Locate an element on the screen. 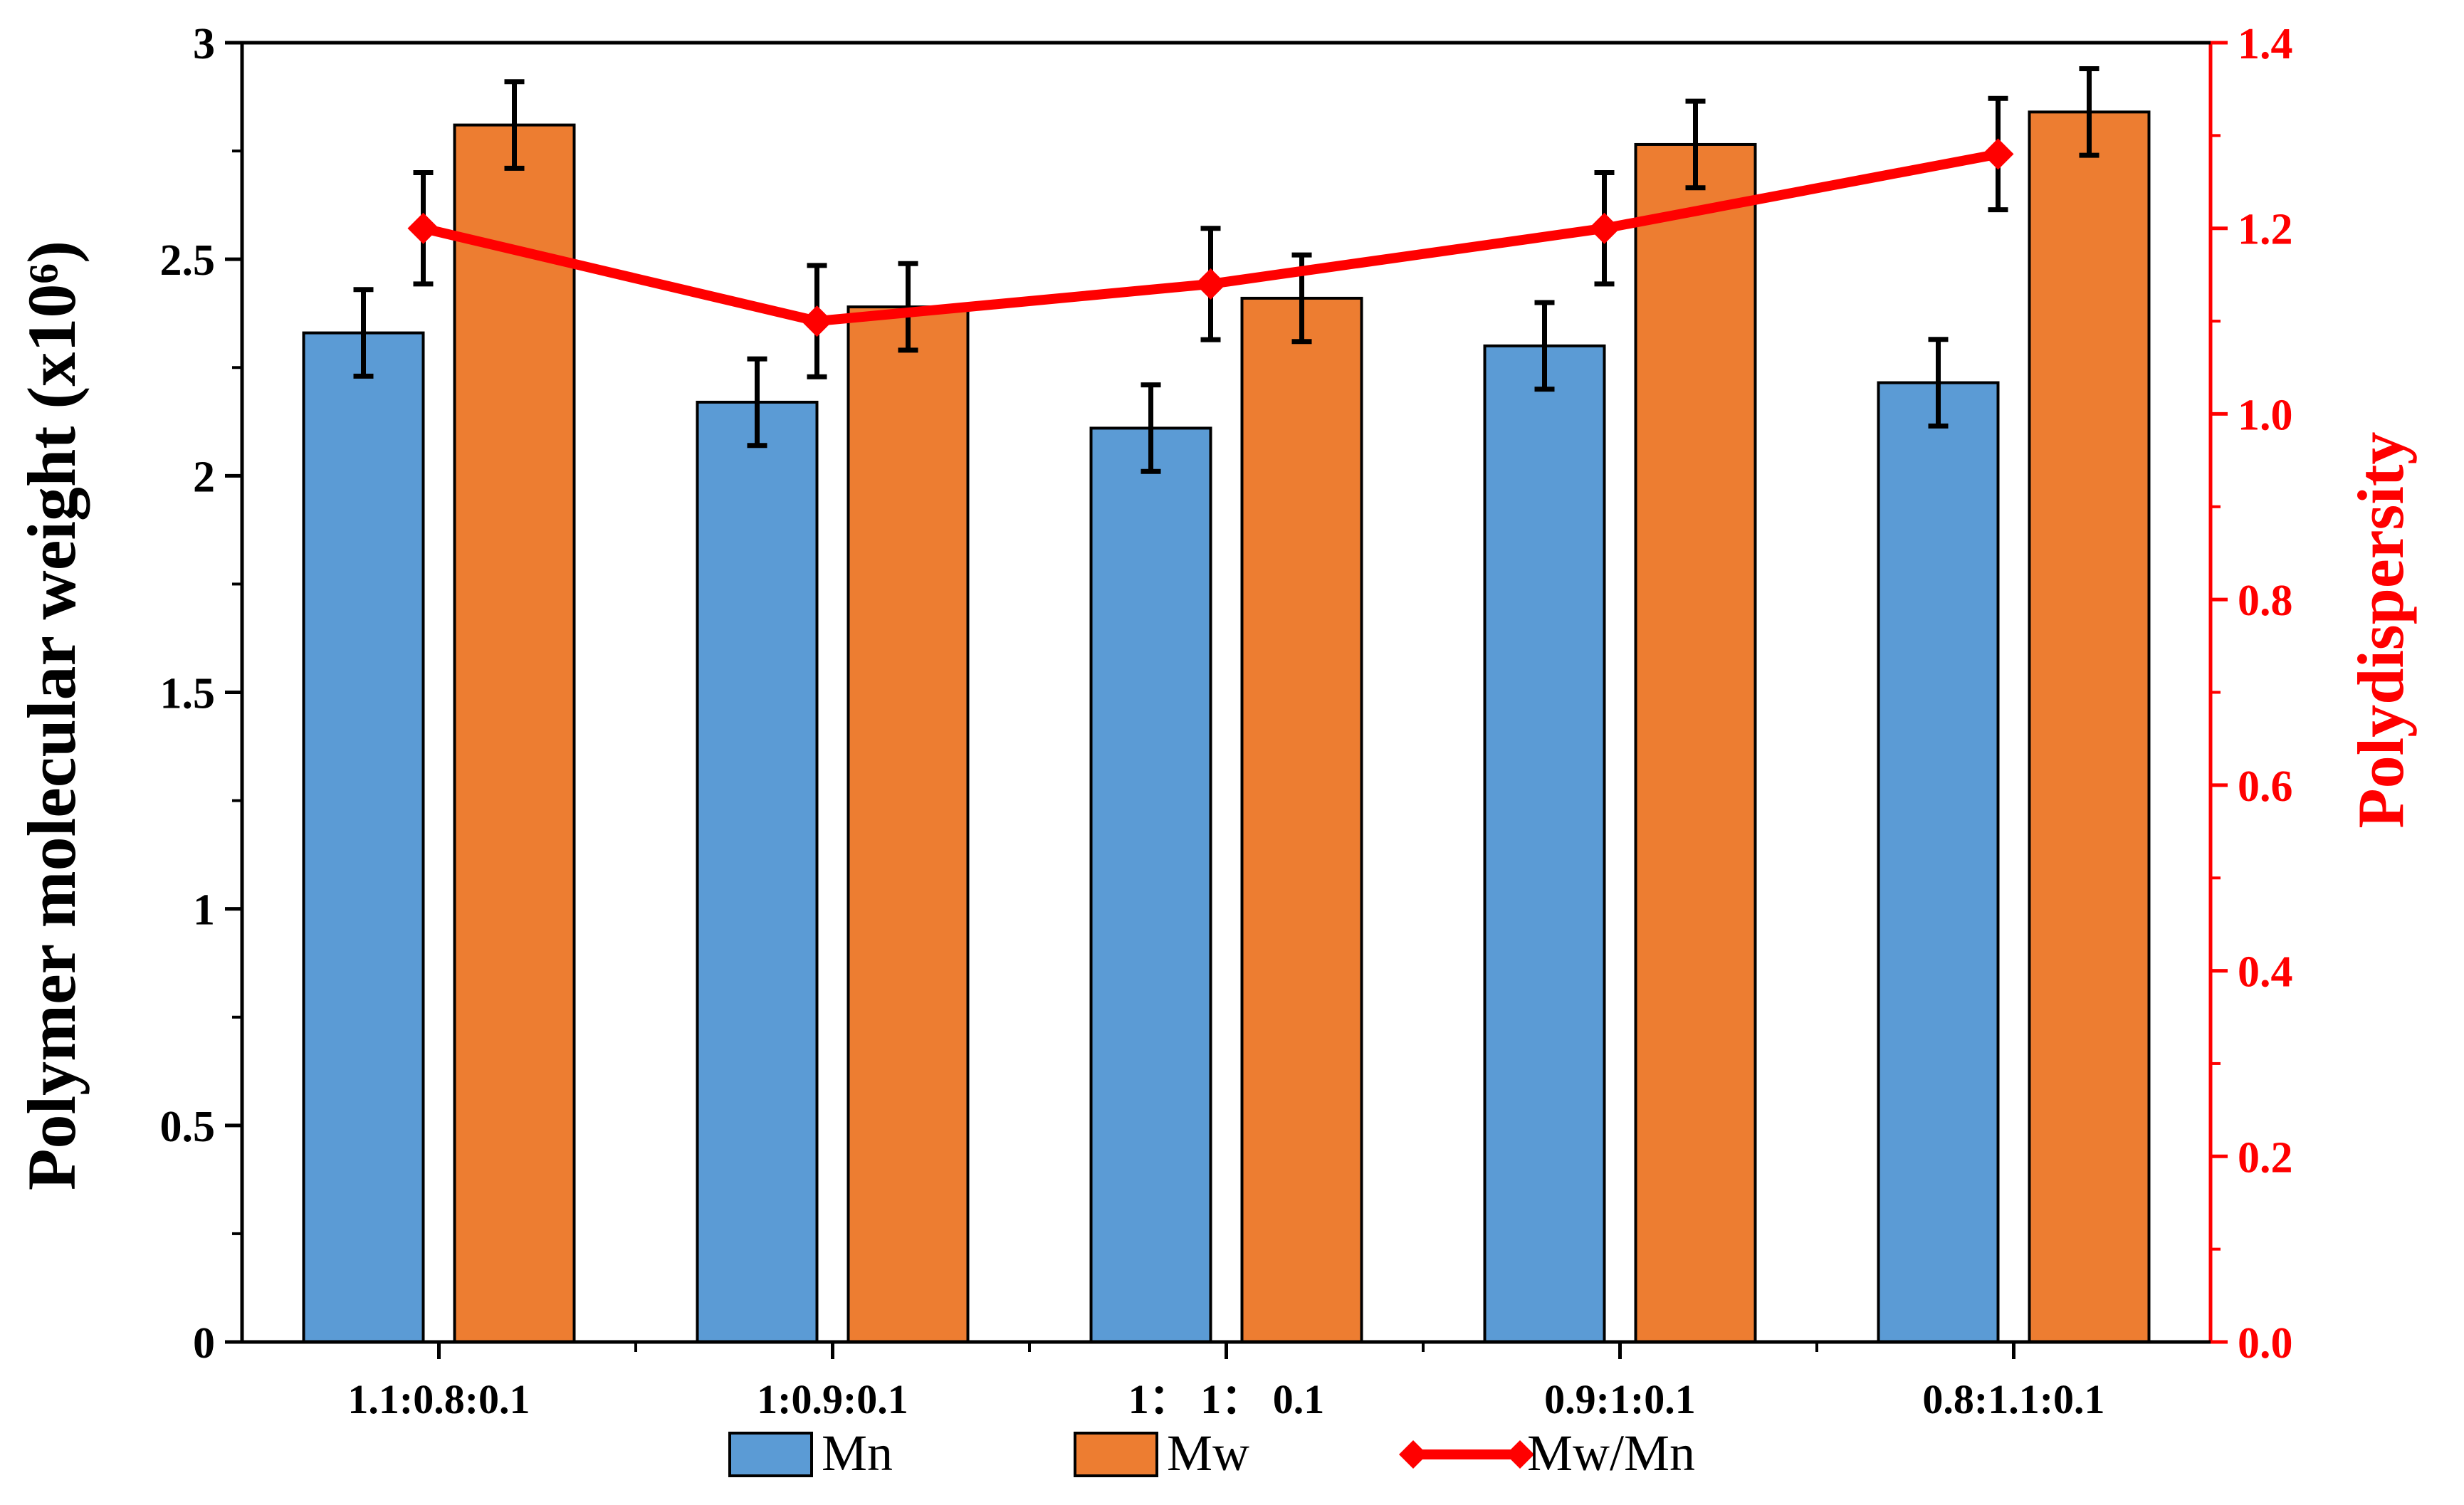  polydispersity-line-layer is located at coordinates (1210, 237).